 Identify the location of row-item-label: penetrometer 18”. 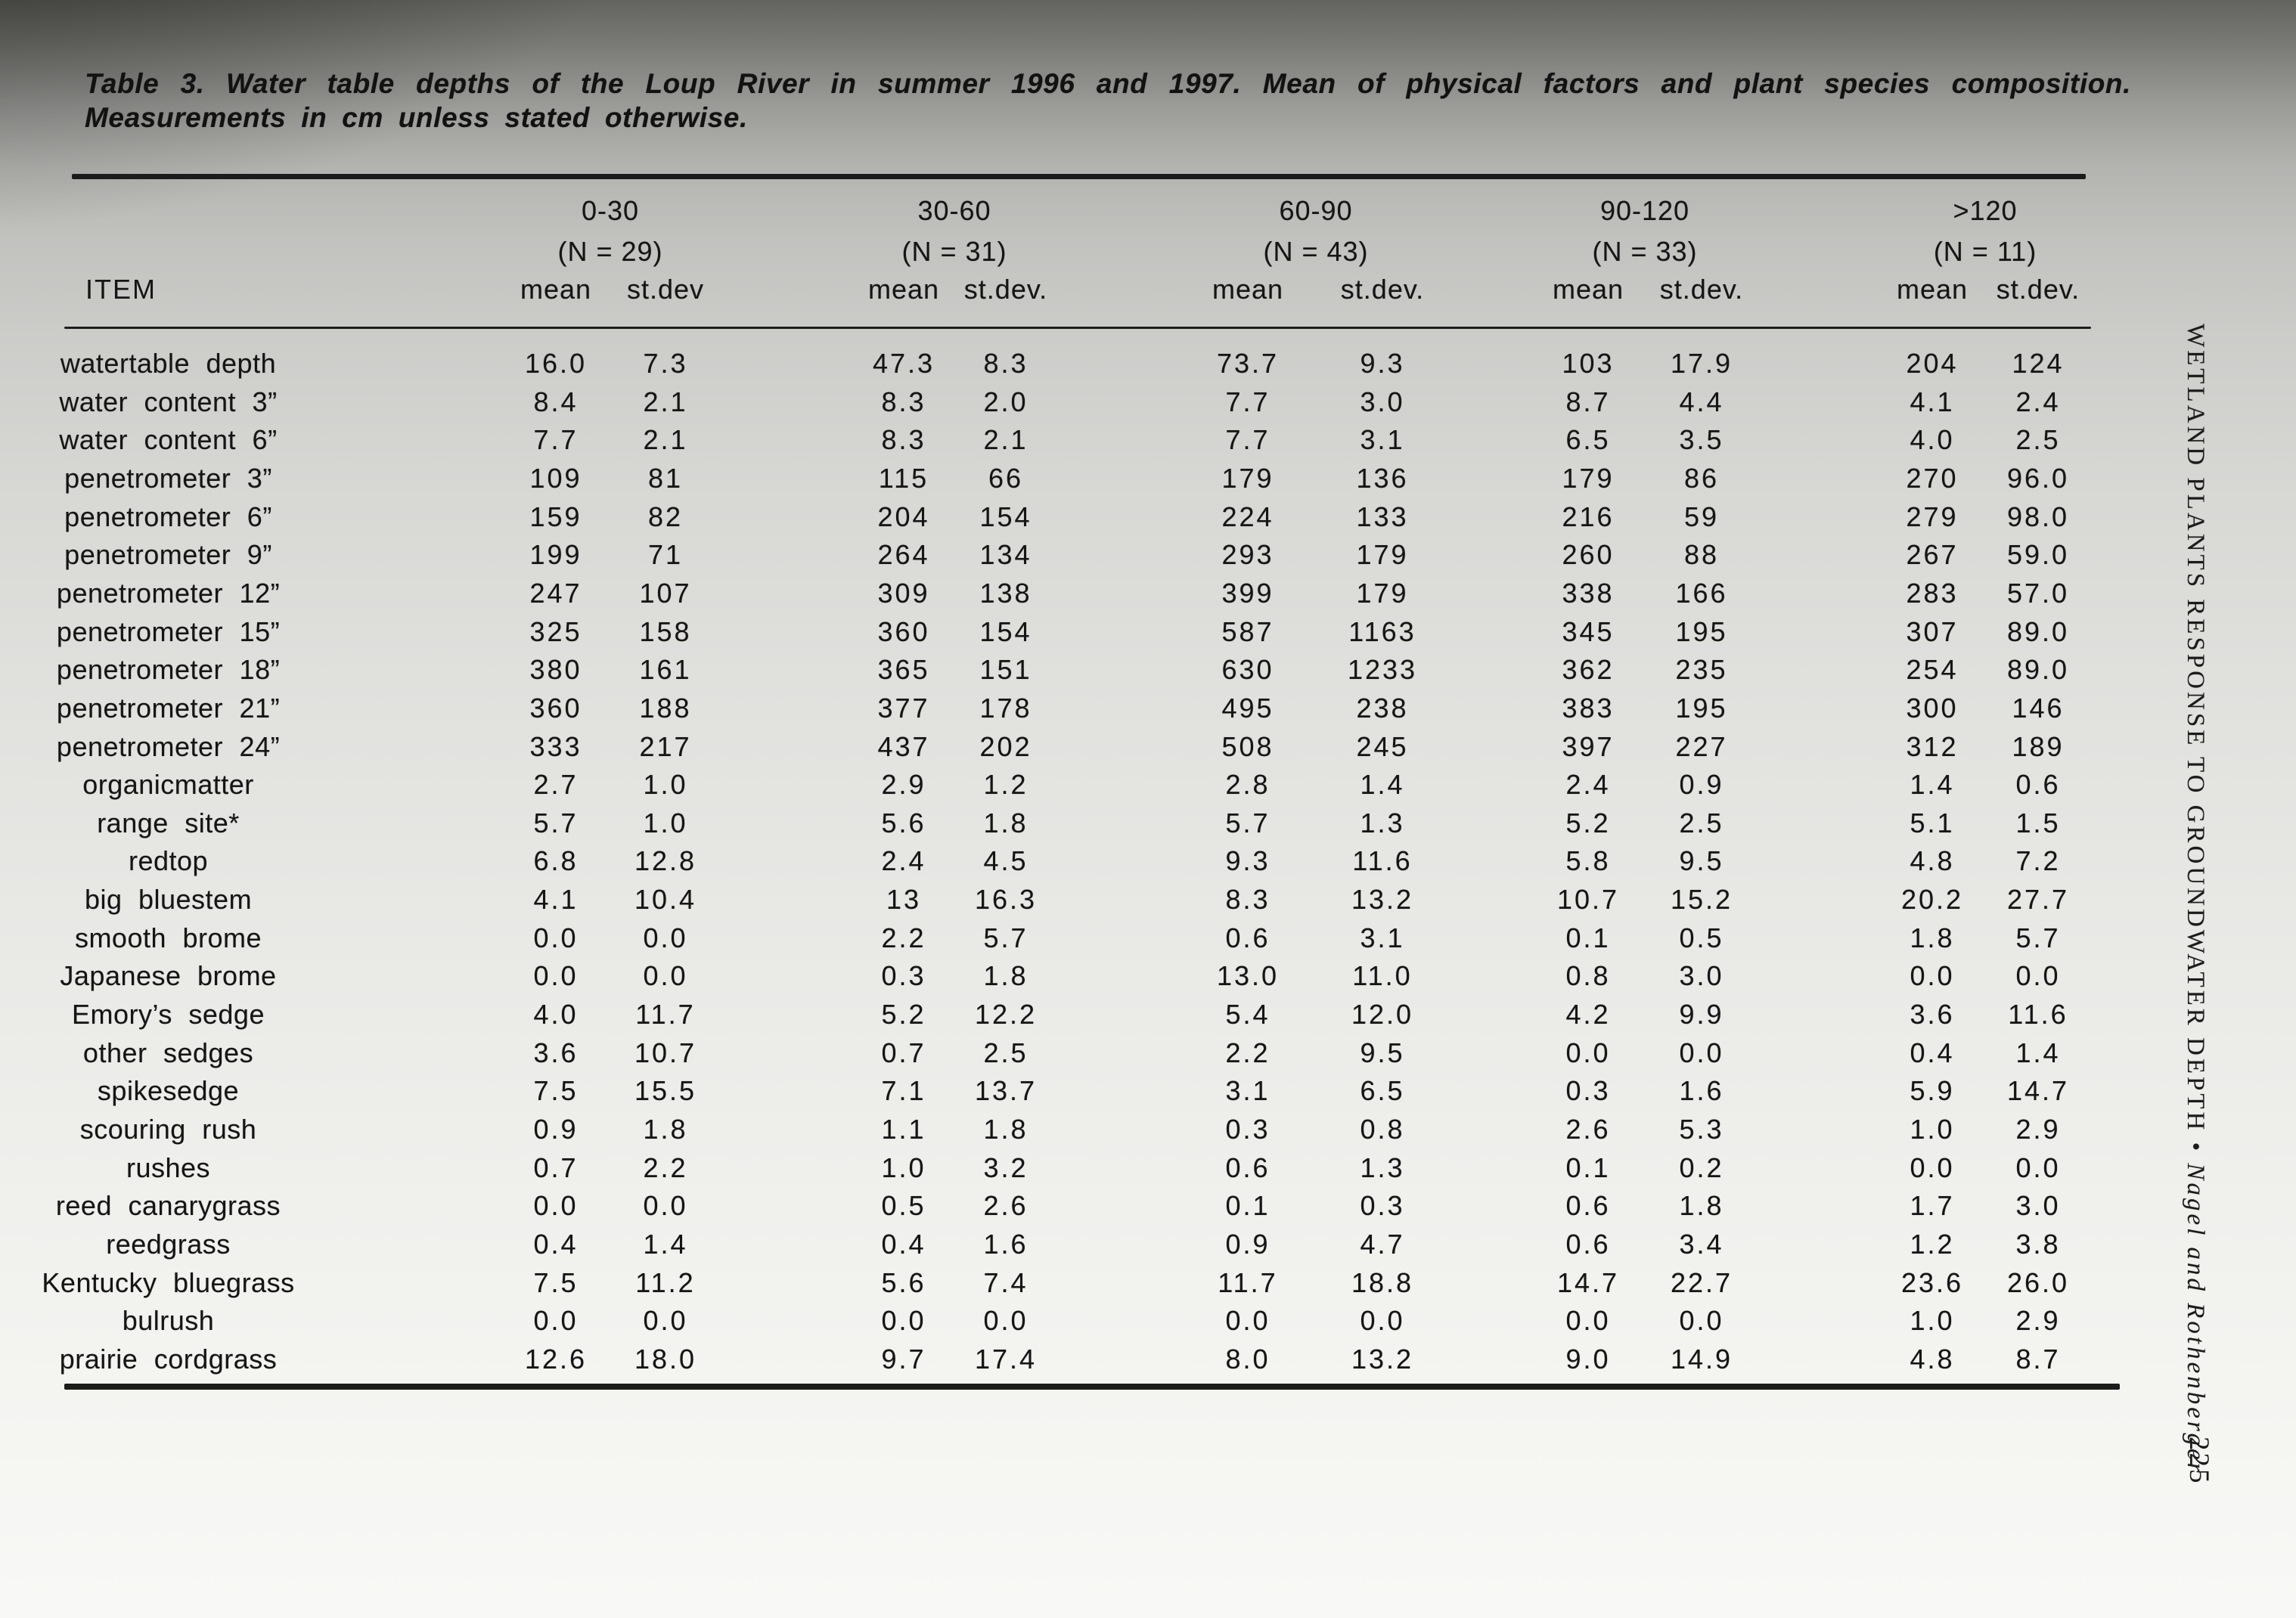
(168, 670).